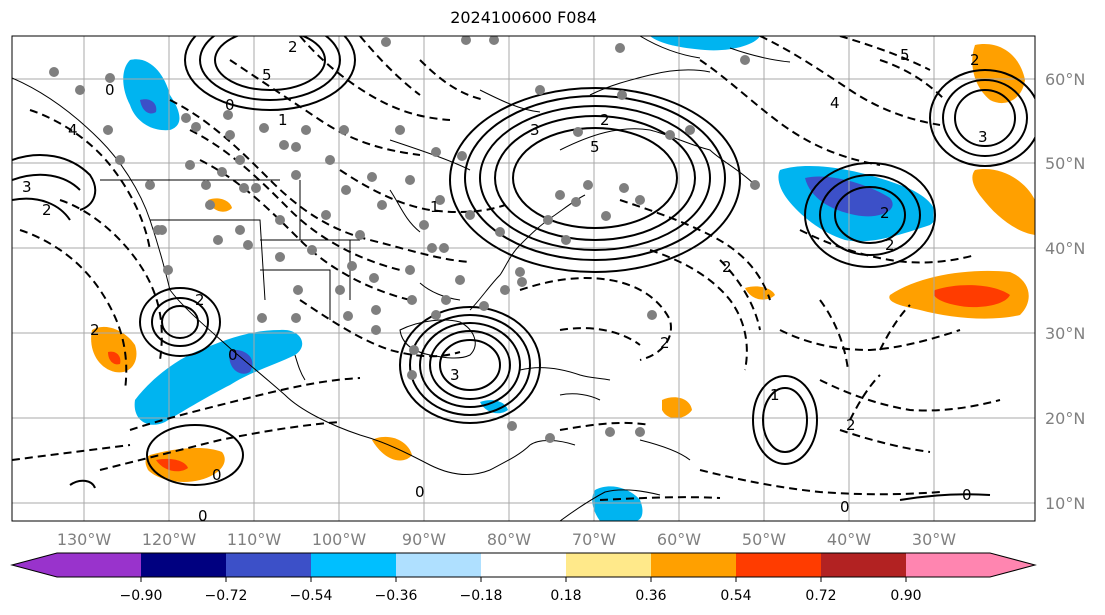  Describe the element at coordinates (169, 539) in the screenshot. I see `longitude-label: 120°W` at that location.